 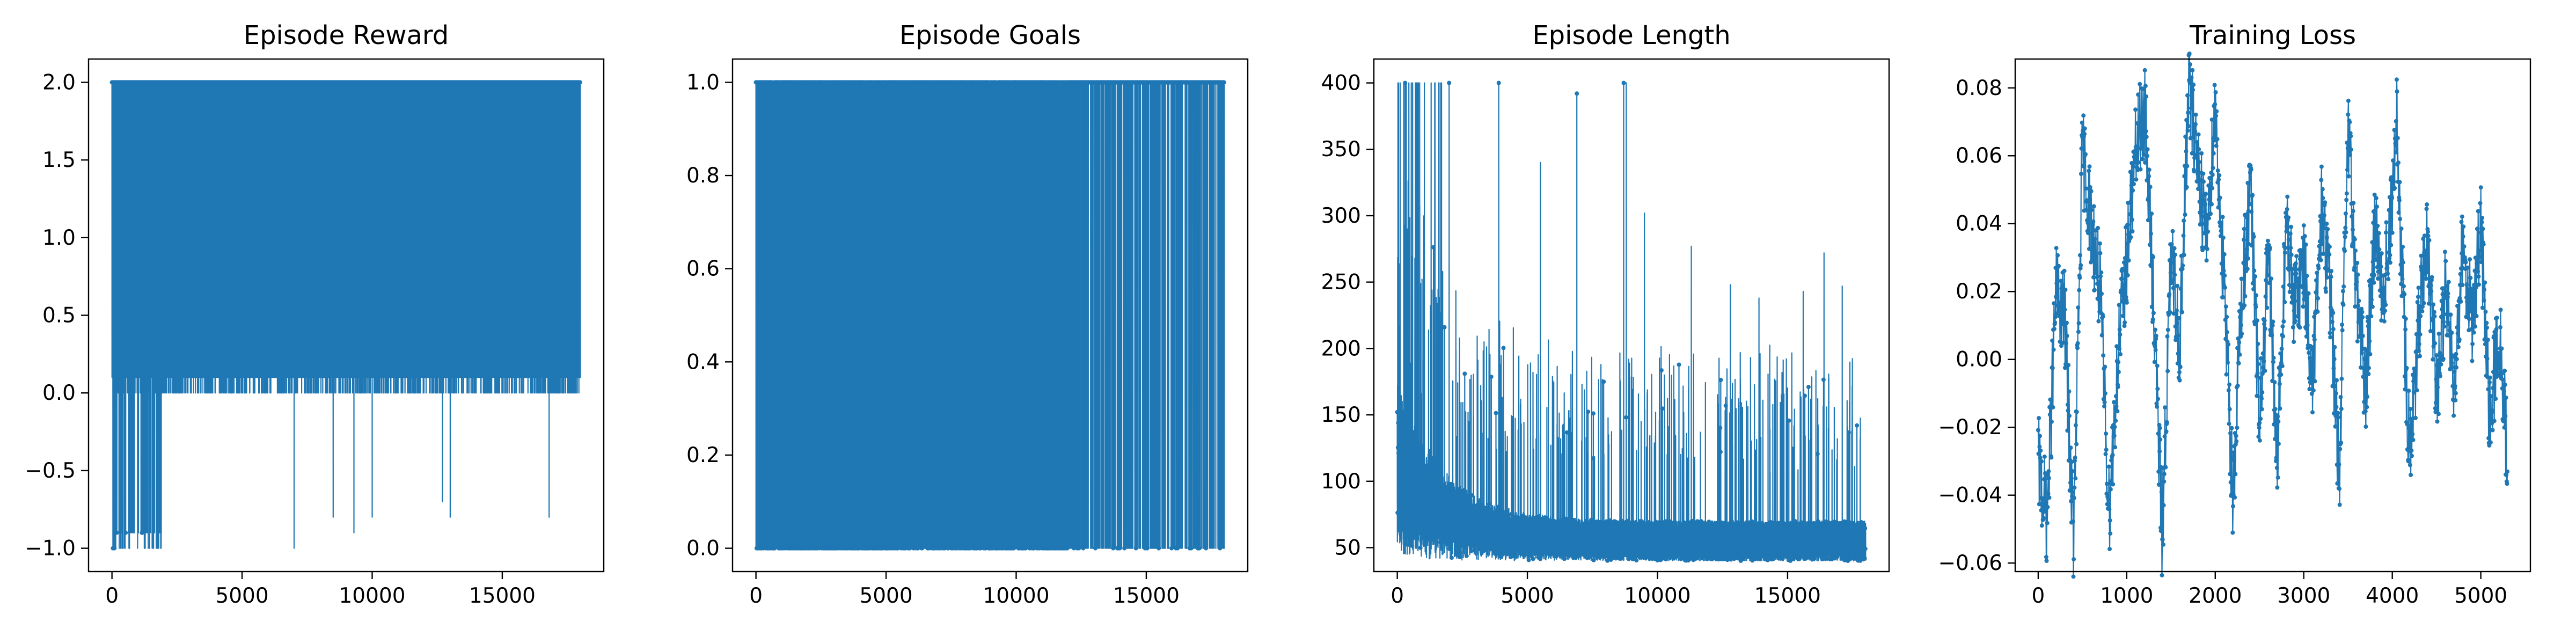 What do you see at coordinates (703, 269) in the screenshot?
I see `y-tick-label: 0.6` at bounding box center [703, 269].